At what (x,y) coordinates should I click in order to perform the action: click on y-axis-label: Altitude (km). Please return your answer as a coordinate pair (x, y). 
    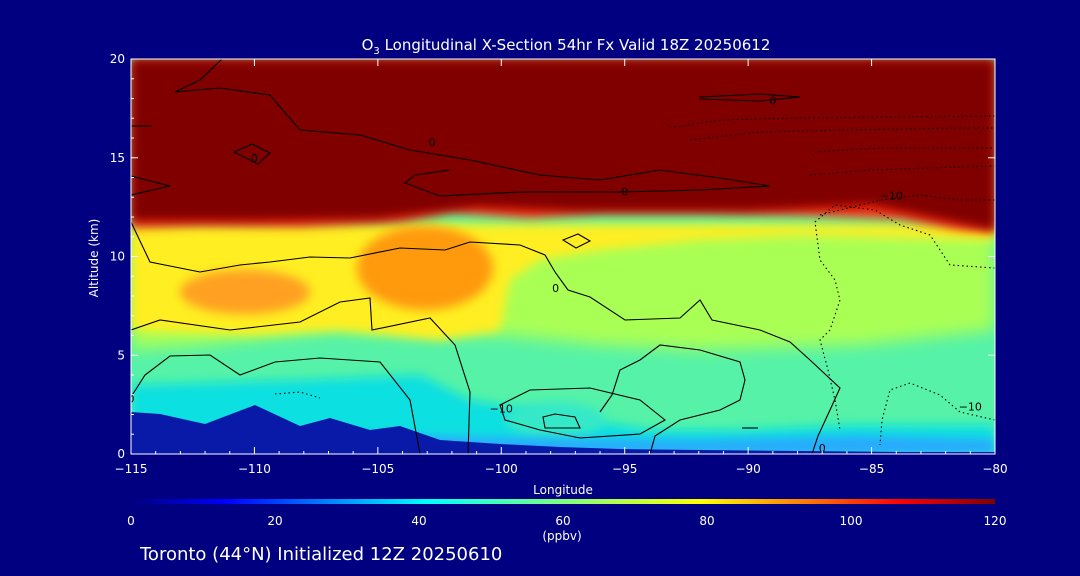
    Looking at the image, I should click on (94, 258).